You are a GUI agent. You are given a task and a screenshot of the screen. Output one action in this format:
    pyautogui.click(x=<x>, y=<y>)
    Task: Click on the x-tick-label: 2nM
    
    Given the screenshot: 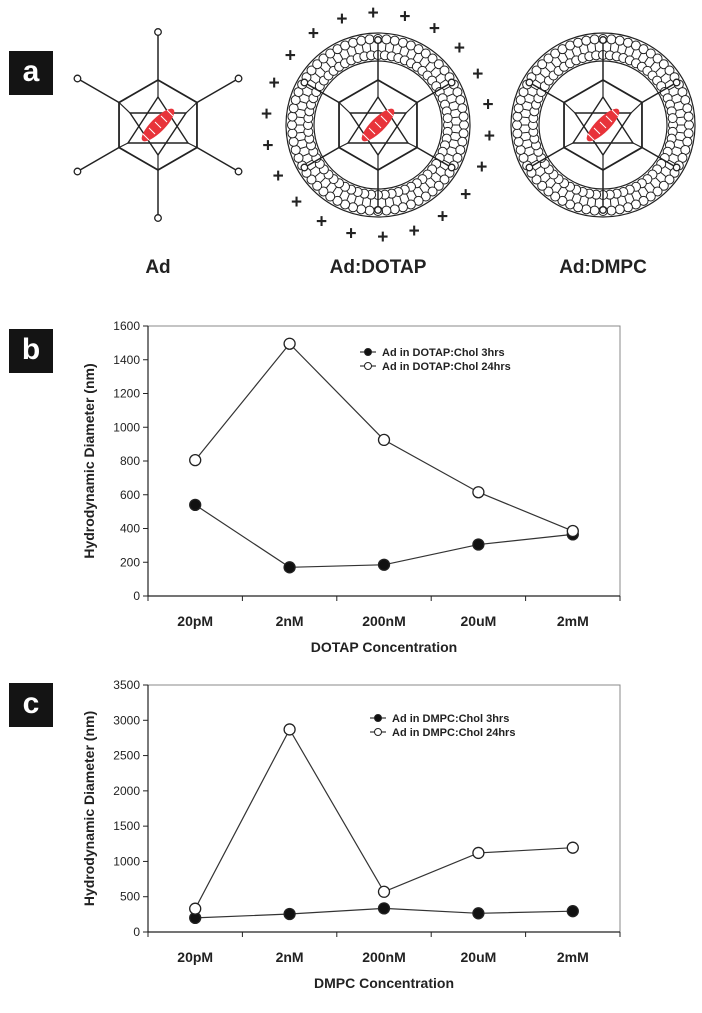 What is the action you would take?
    pyautogui.click(x=290, y=957)
    